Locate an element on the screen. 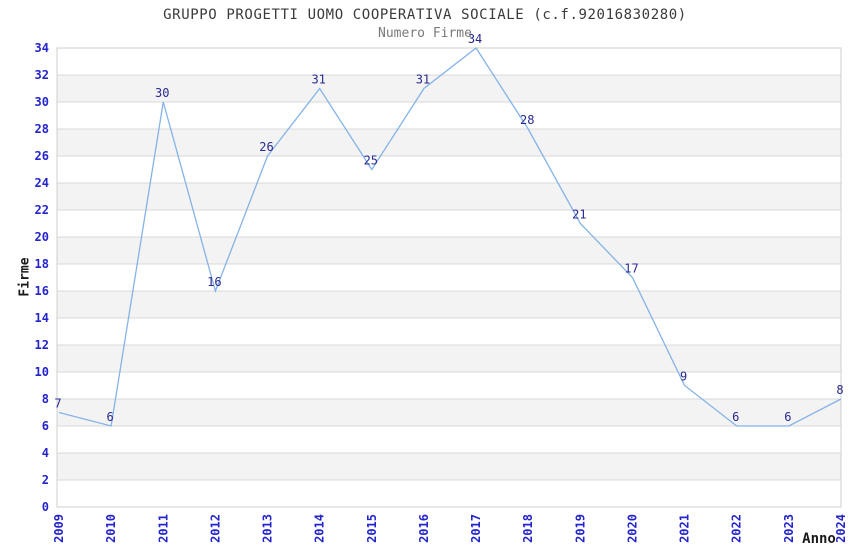  x-tick-label: 2019 is located at coordinates (580, 528).